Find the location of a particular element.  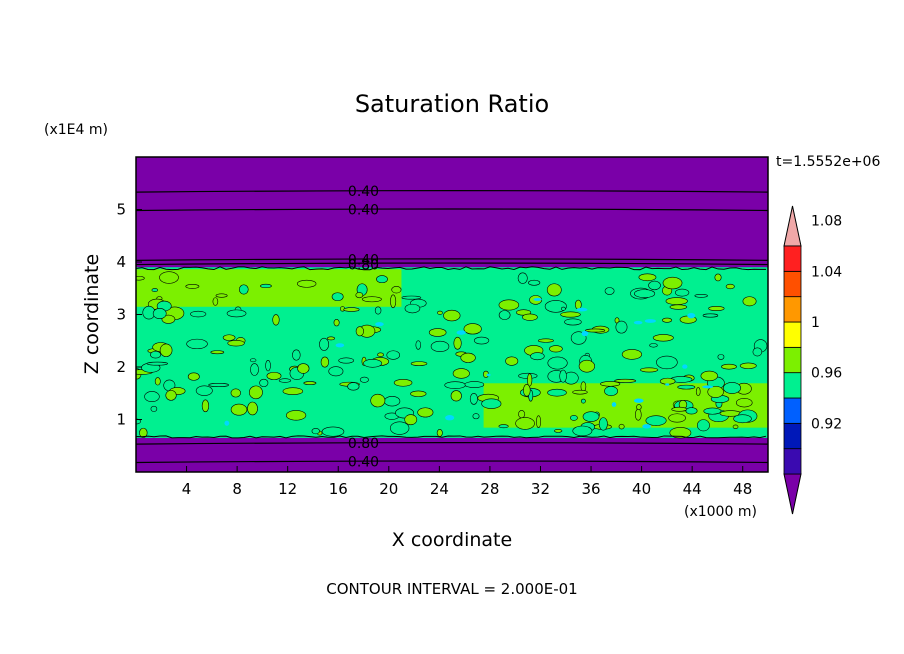

colorbar-top-arrow is located at coordinates (792, 226).